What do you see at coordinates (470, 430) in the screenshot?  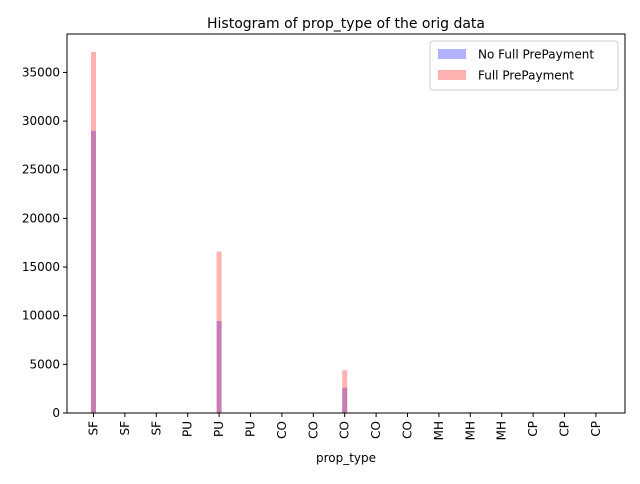 I see `x-tick-label-12: MH` at bounding box center [470, 430].